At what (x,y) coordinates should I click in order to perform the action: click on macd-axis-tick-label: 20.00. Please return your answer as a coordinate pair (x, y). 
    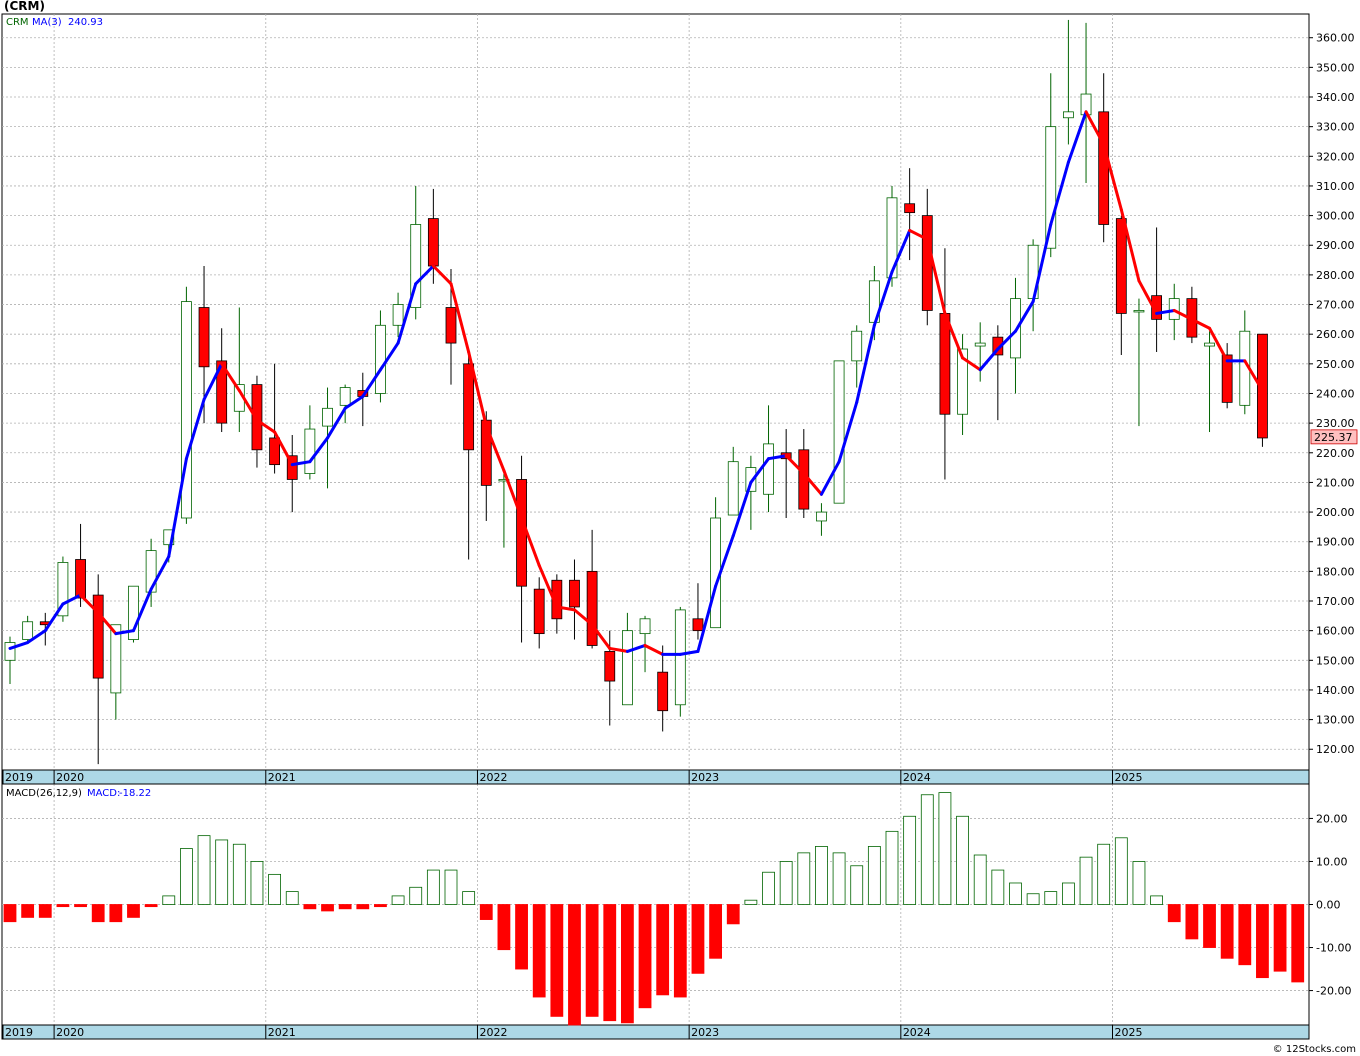
    Looking at the image, I should click on (1332, 818).